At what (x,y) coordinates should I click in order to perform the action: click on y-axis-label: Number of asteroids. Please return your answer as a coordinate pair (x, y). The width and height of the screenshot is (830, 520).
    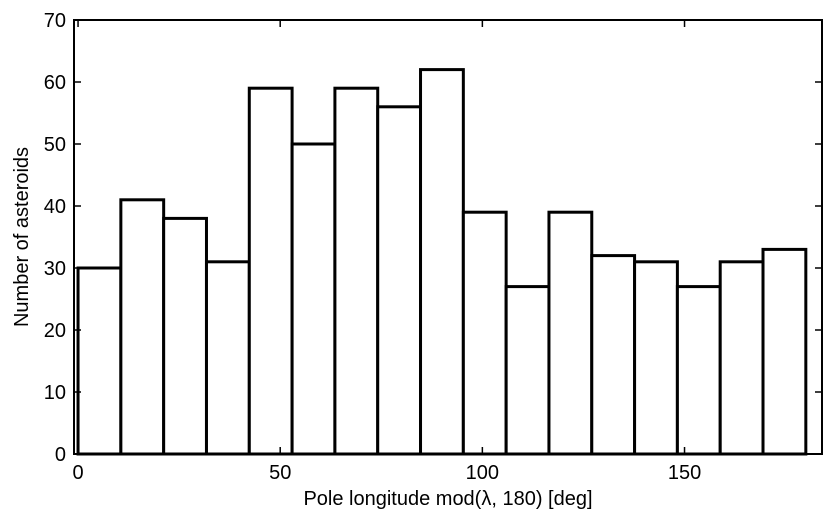
    Looking at the image, I should click on (22, 237).